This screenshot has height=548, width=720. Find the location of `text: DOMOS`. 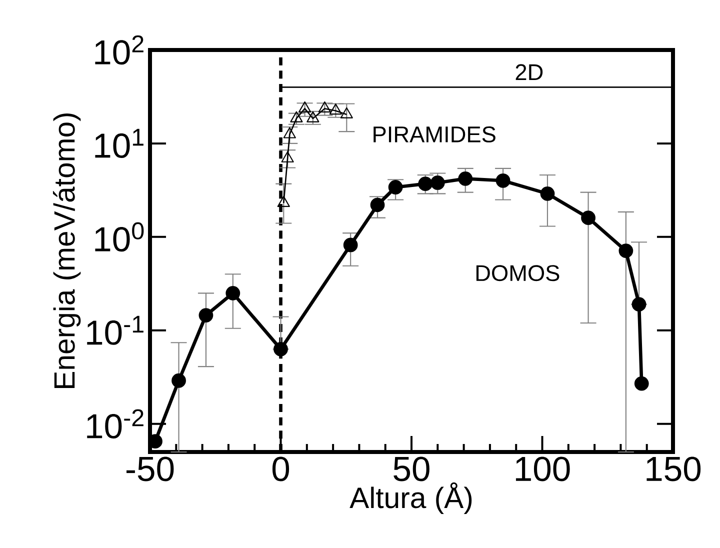

text: DOMOS is located at coordinates (518, 273).